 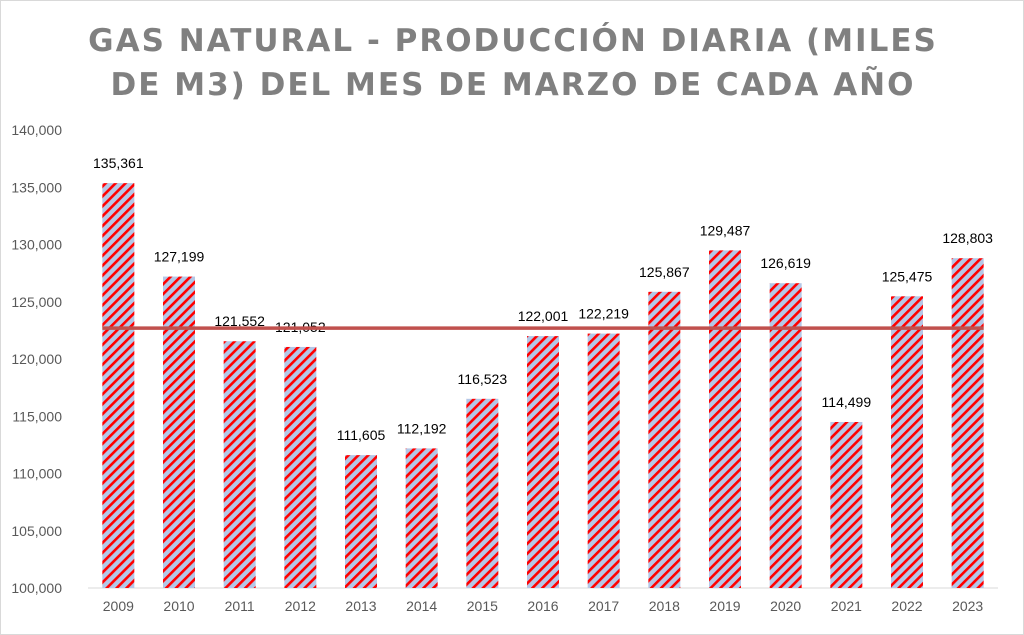 I want to click on y-tick-label: 140,000, so click(x=36, y=130).